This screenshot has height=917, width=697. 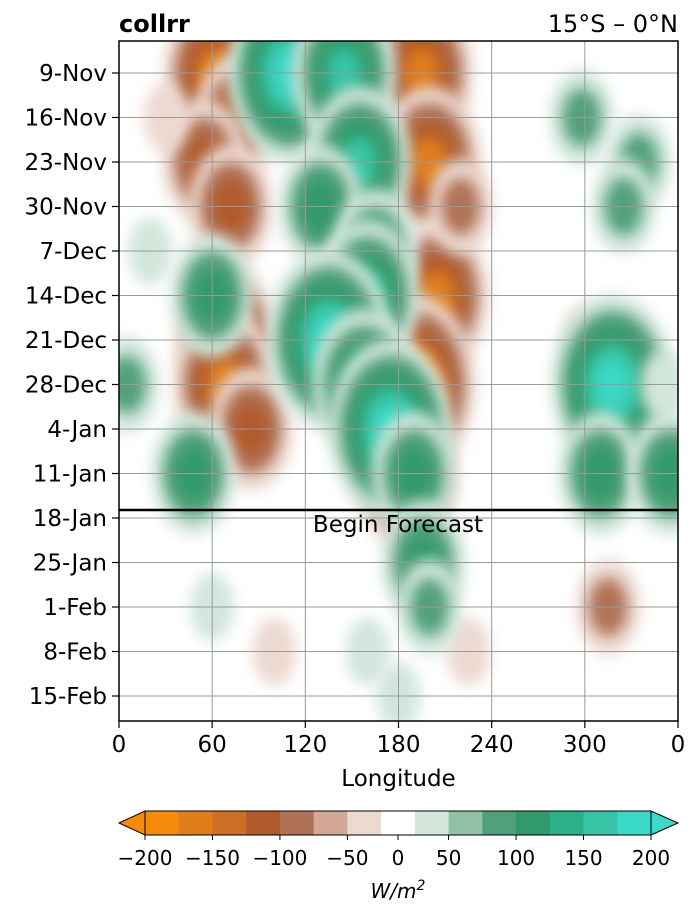 What do you see at coordinates (279, 858) in the screenshot?
I see `colorbar-tick-label: −100` at bounding box center [279, 858].